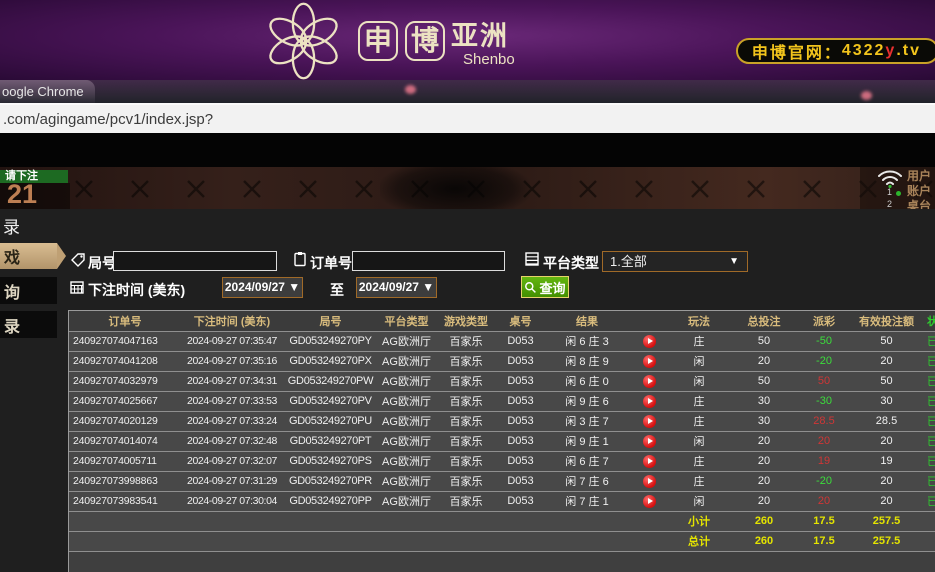  I want to click on order-label: 订单号, so click(331, 263).